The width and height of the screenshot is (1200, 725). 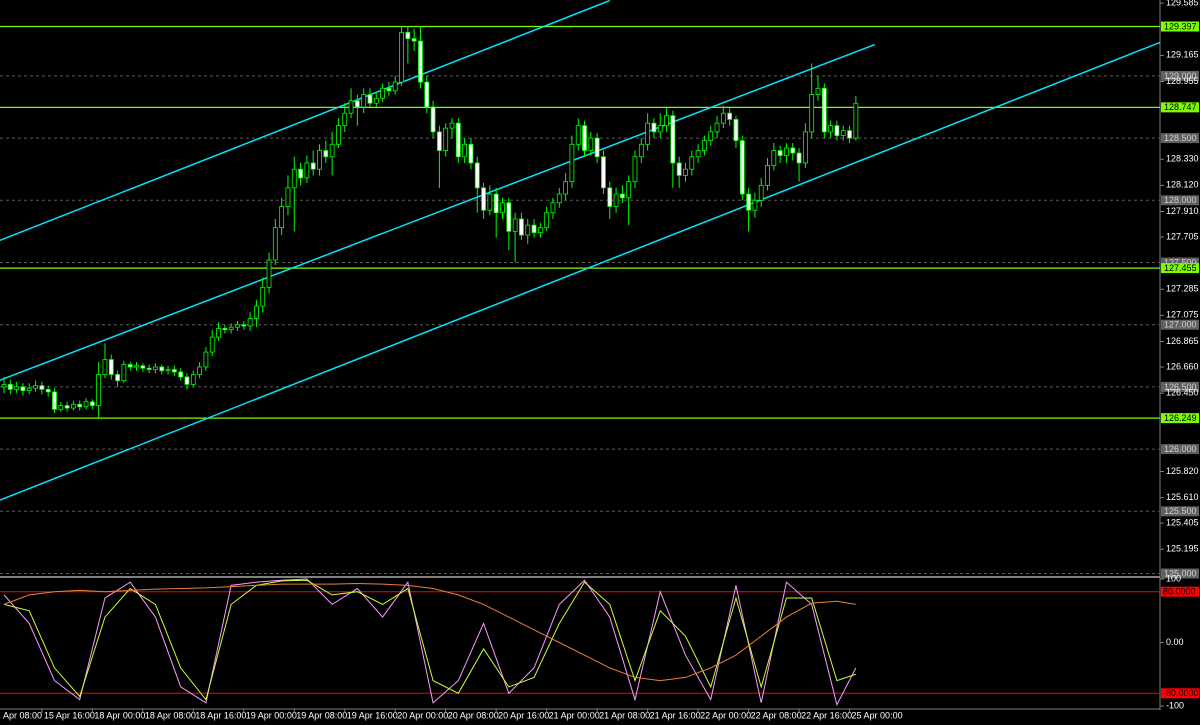 What do you see at coordinates (1182, 3) in the screenshot?
I see `y-tick-label: 129.585` at bounding box center [1182, 3].